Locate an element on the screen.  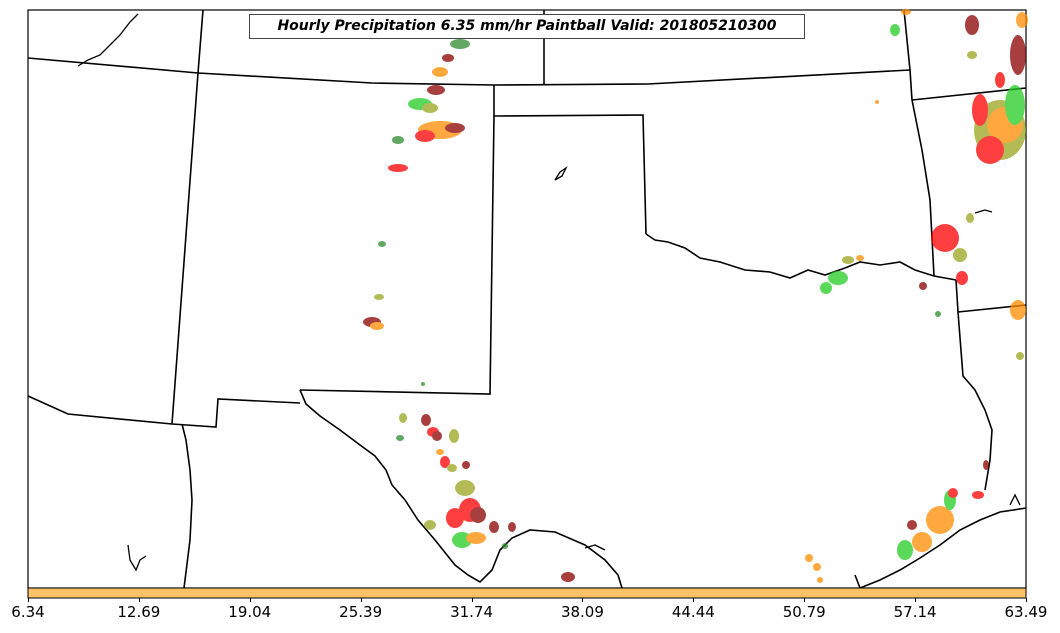
boundary-kansas-missouri is located at coordinates (908, 55).